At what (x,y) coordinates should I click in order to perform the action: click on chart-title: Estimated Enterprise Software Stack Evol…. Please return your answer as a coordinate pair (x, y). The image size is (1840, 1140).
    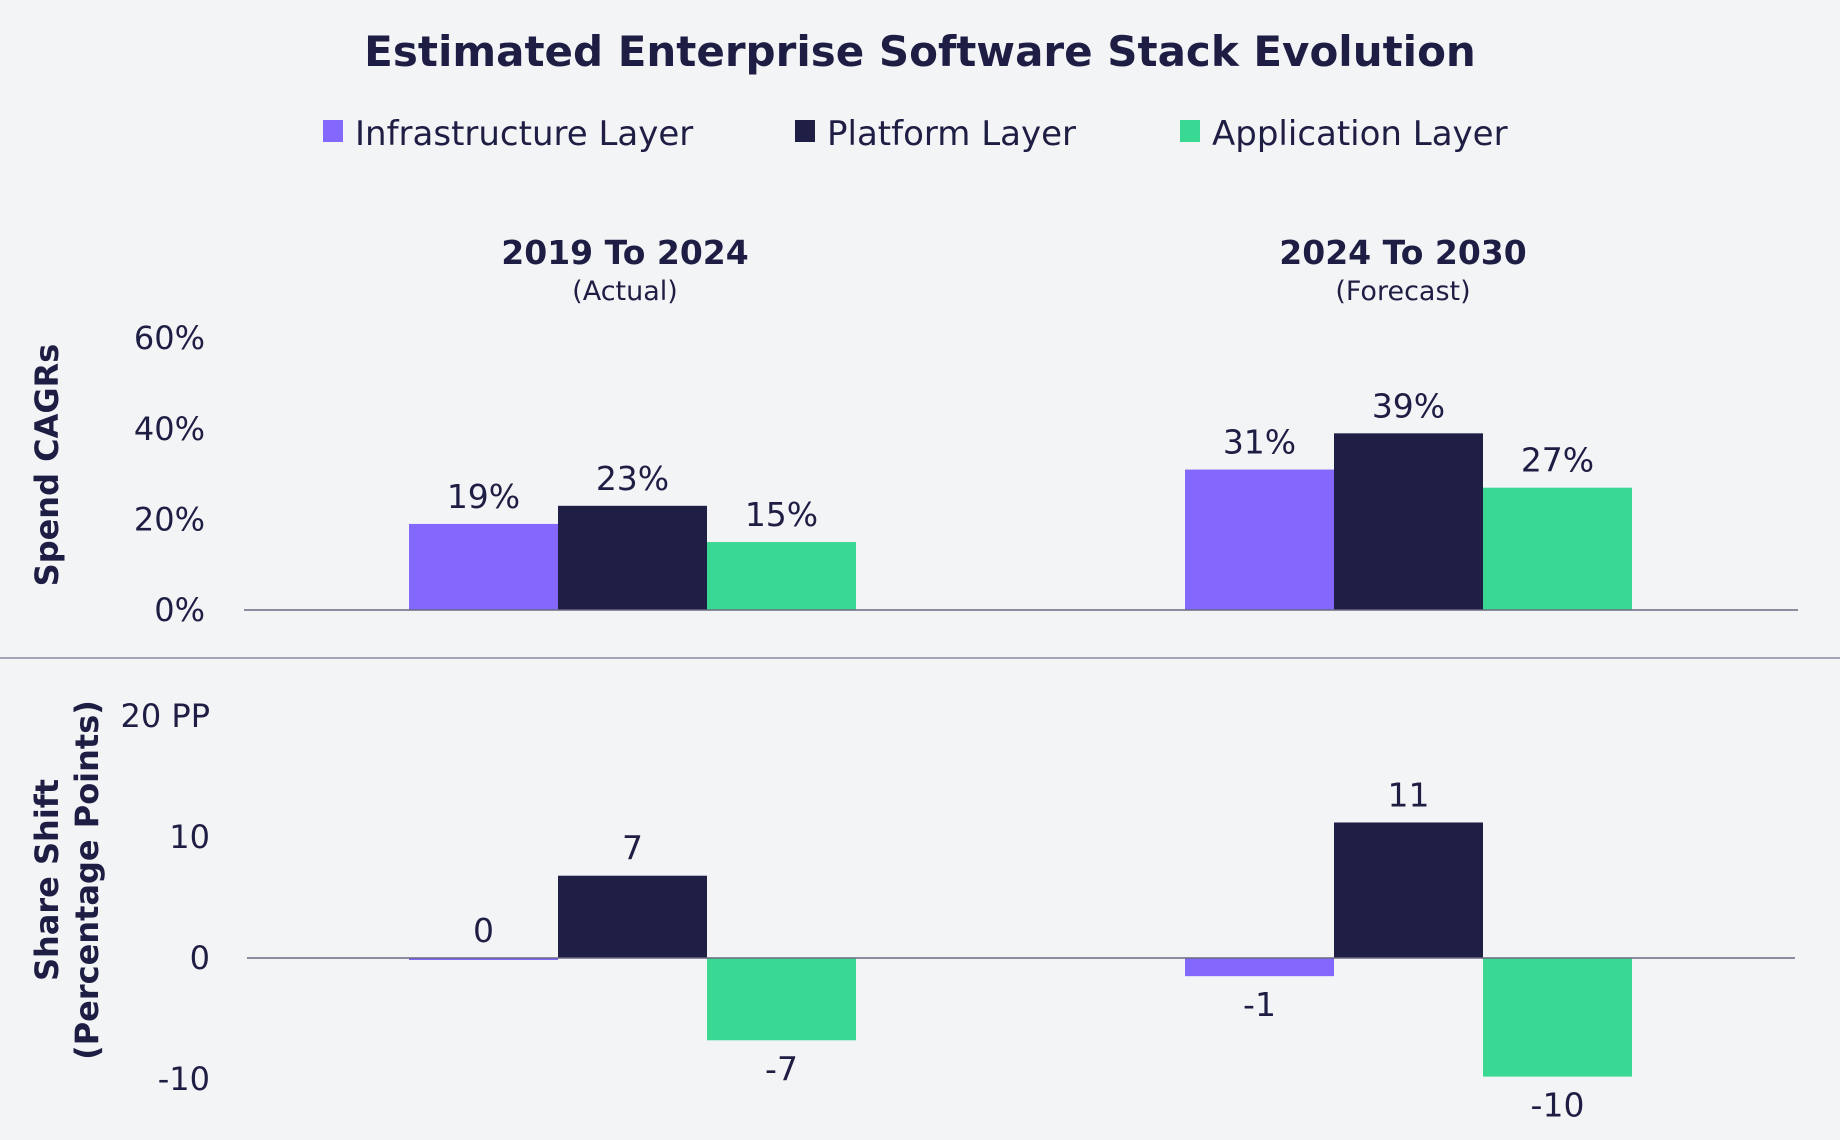
    Looking at the image, I should click on (920, 51).